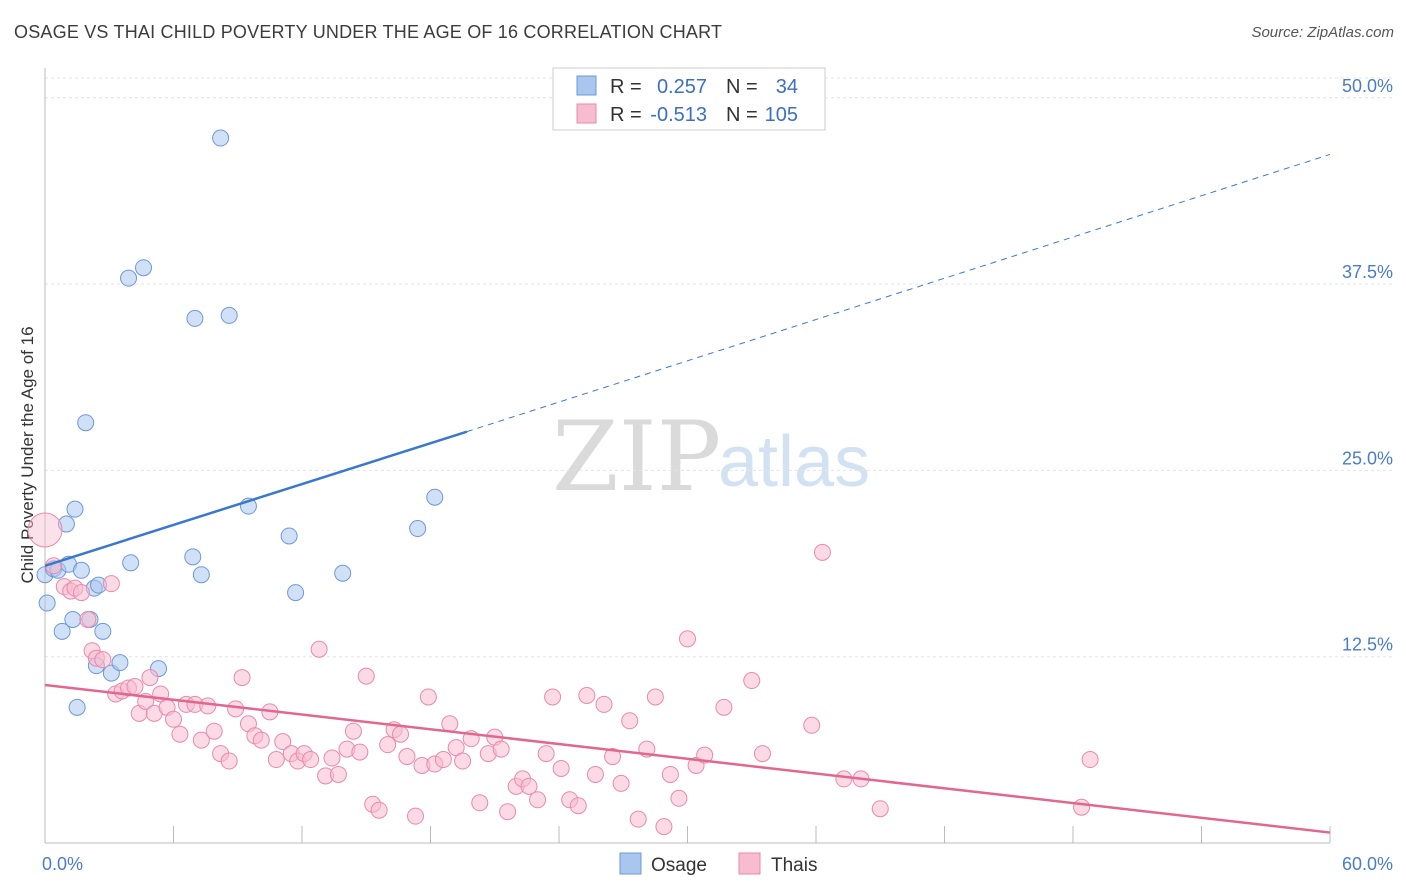  I want to click on stats-legend: R = 0.257 N = 34 R = -0.513 N = 105, so click(689, 99).